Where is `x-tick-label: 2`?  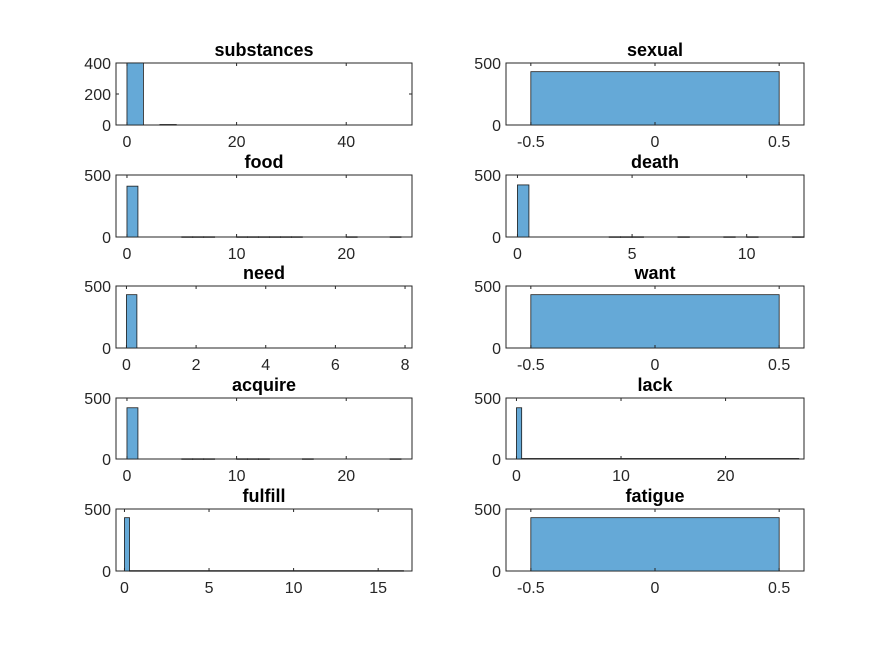 x-tick-label: 2 is located at coordinates (196, 365).